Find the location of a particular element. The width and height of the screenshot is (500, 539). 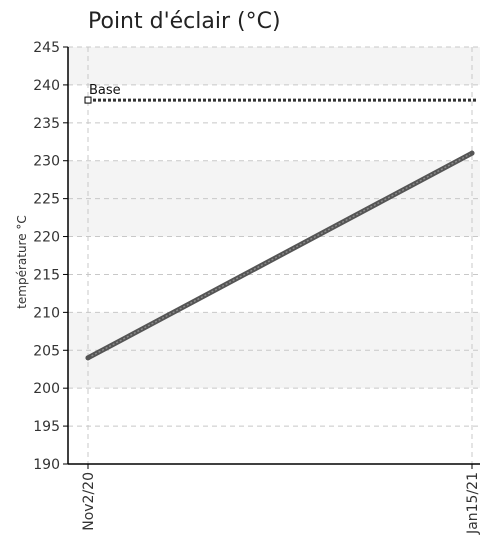

y-tick-label: 220 is located at coordinates (46, 238).